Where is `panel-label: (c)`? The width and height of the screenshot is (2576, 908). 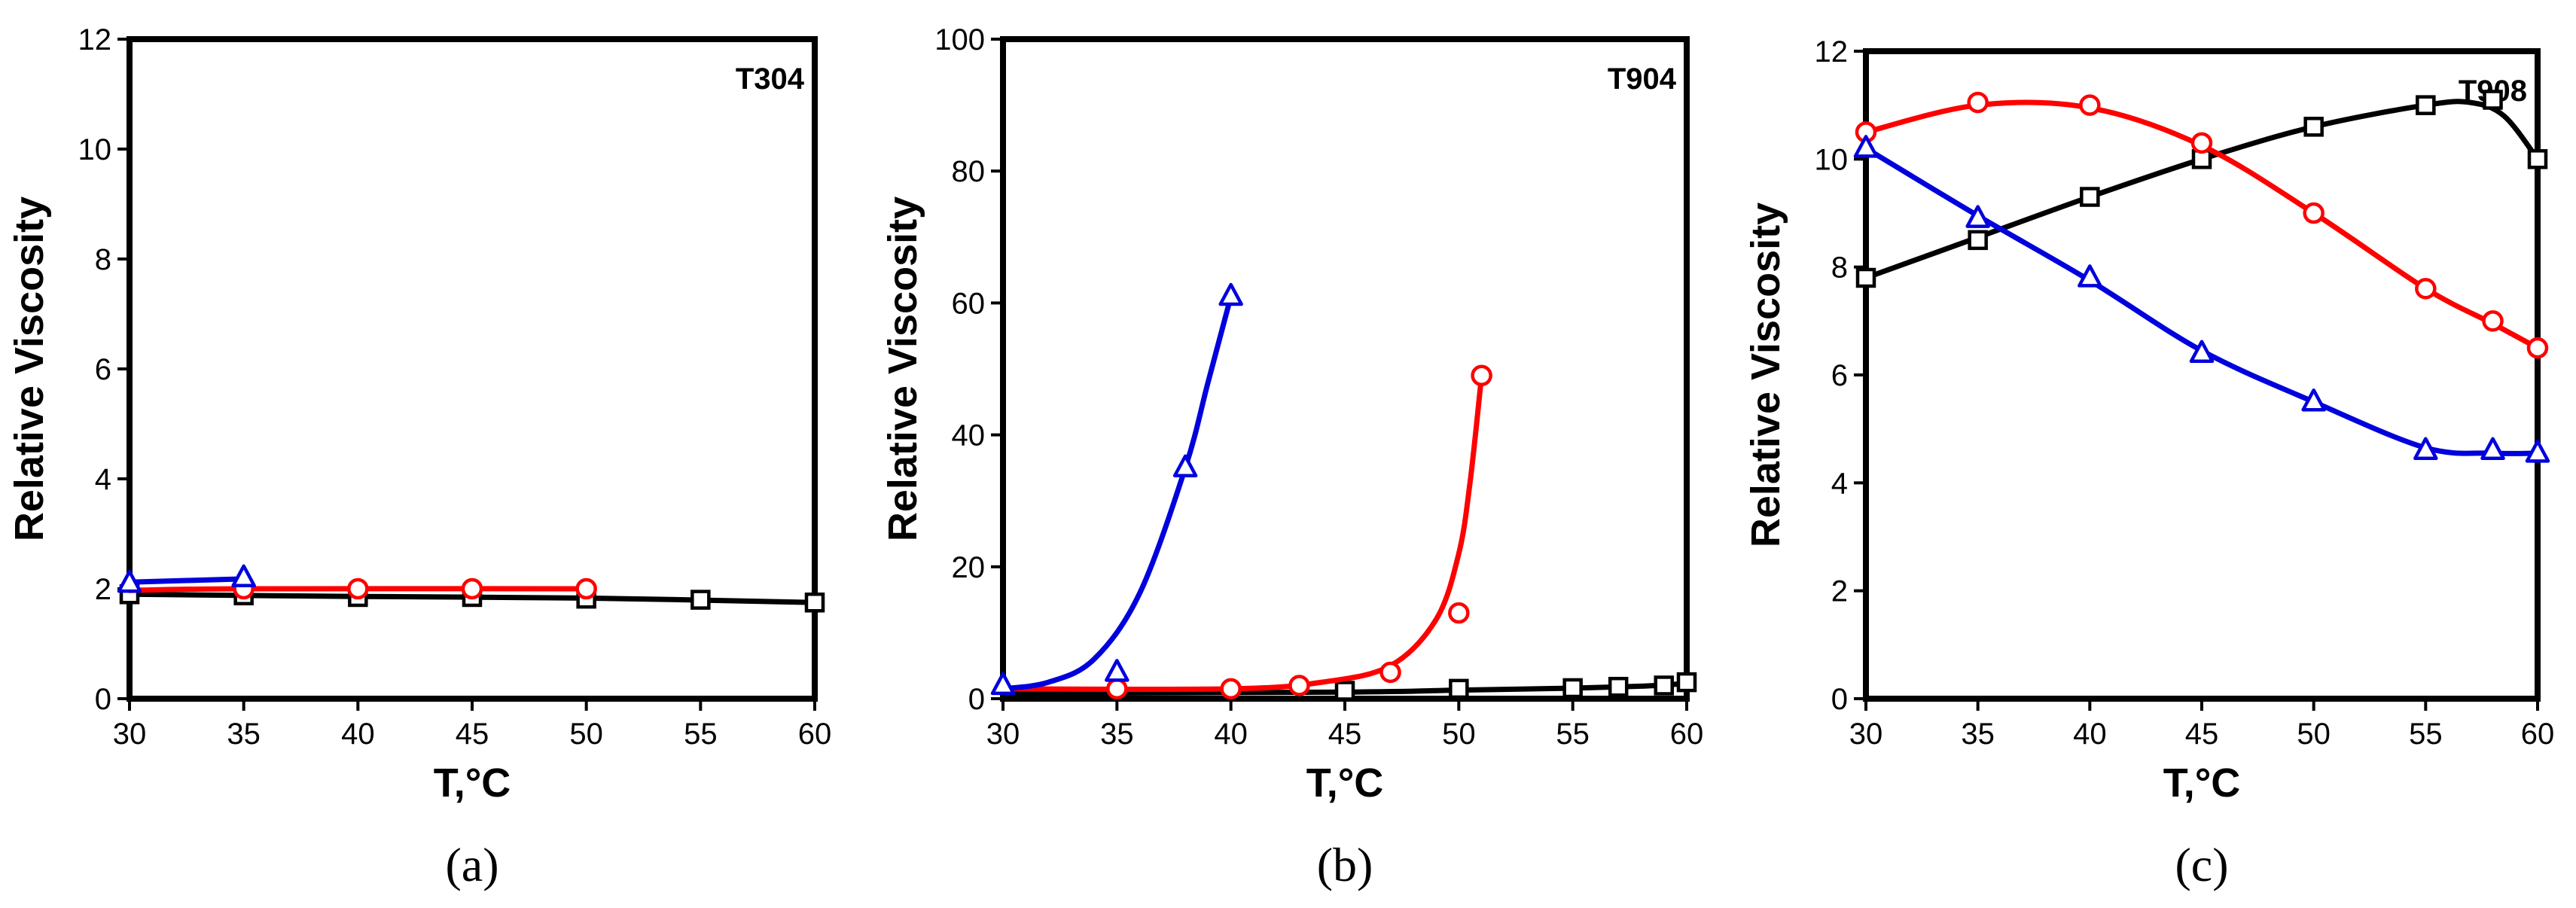
panel-label: (c) is located at coordinates (2201, 864).